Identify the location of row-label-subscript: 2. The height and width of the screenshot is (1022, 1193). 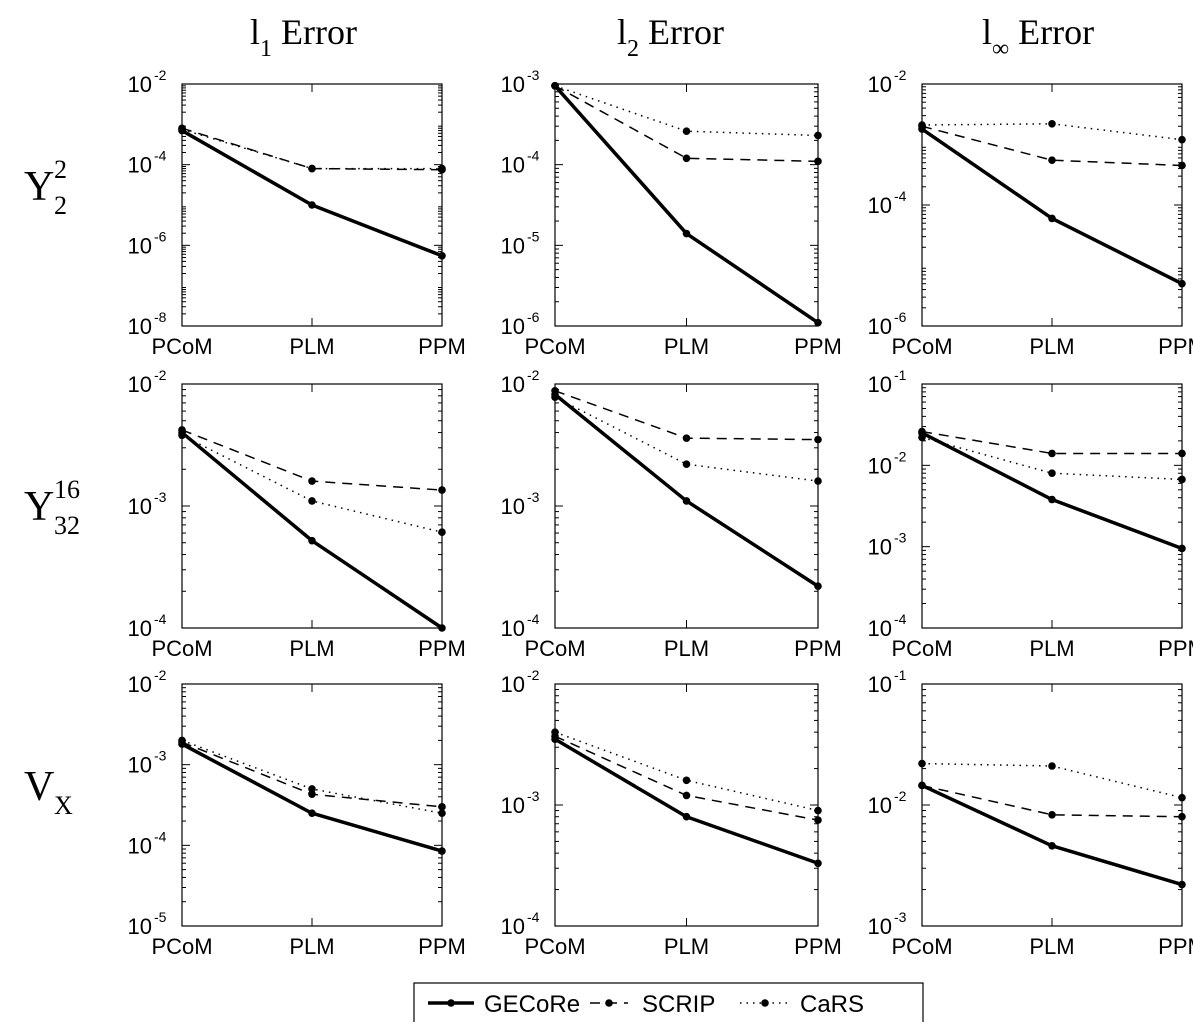
(60, 205).